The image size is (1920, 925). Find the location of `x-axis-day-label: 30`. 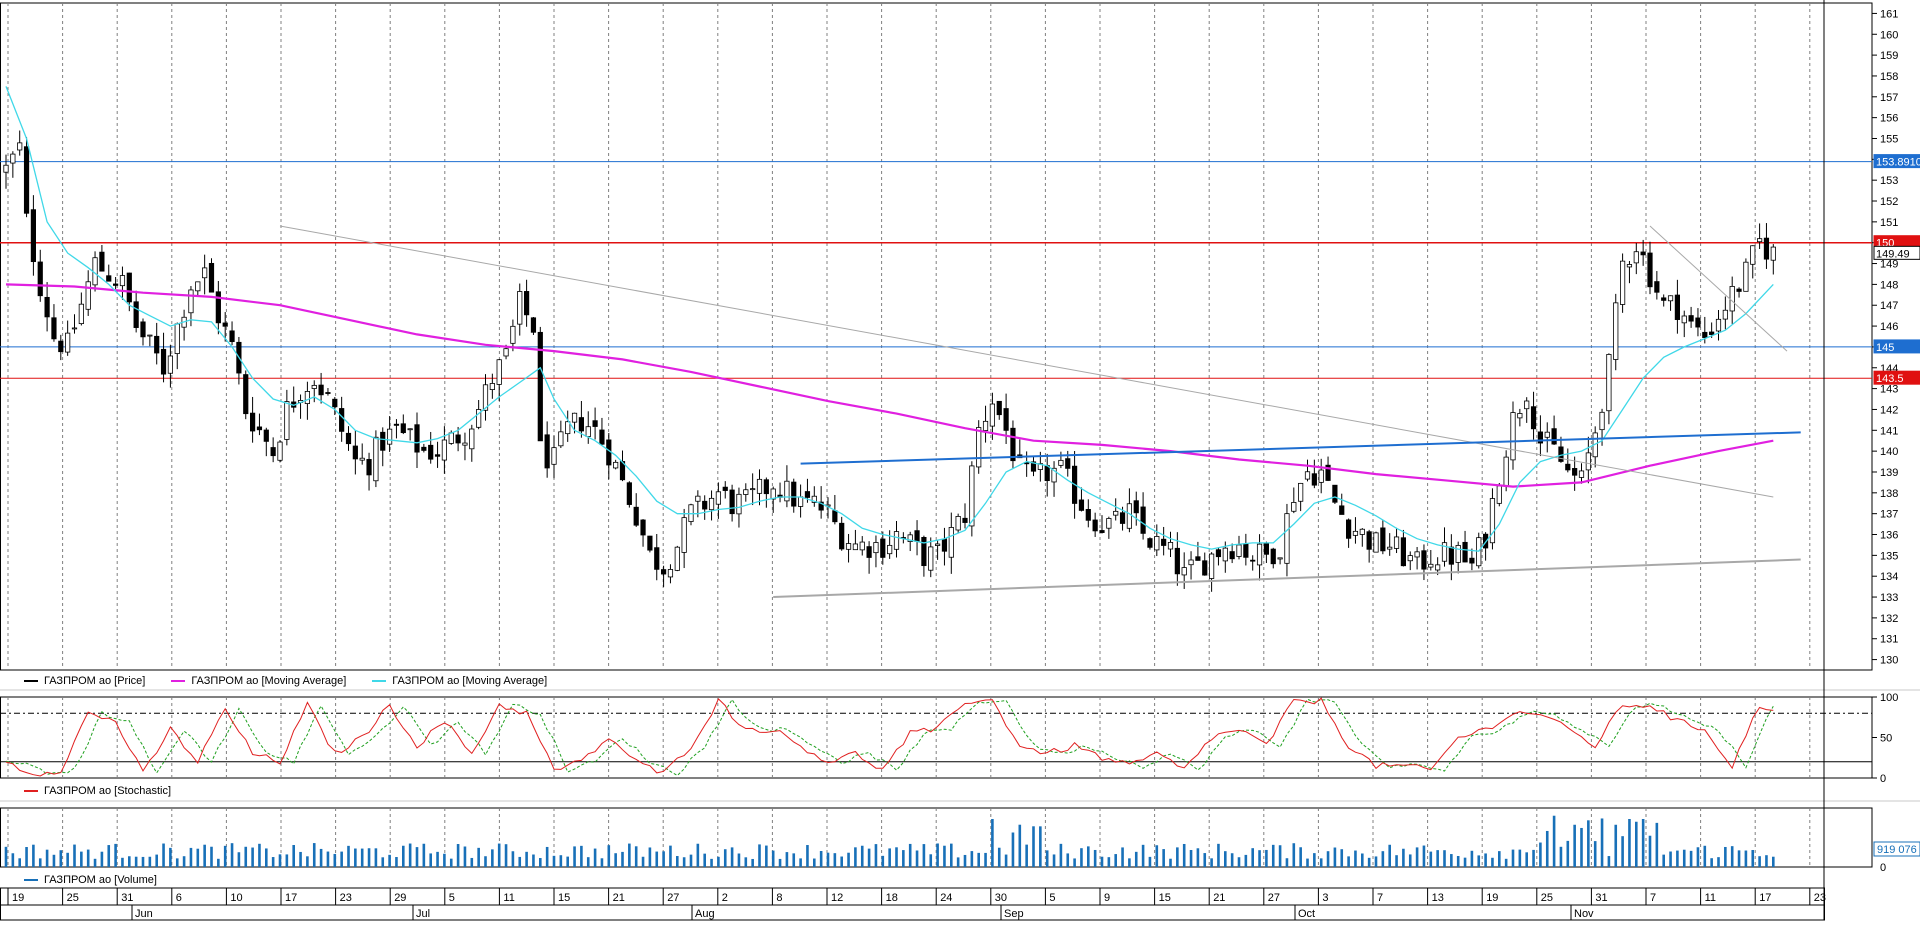

x-axis-day-label: 30 is located at coordinates (1001, 898).